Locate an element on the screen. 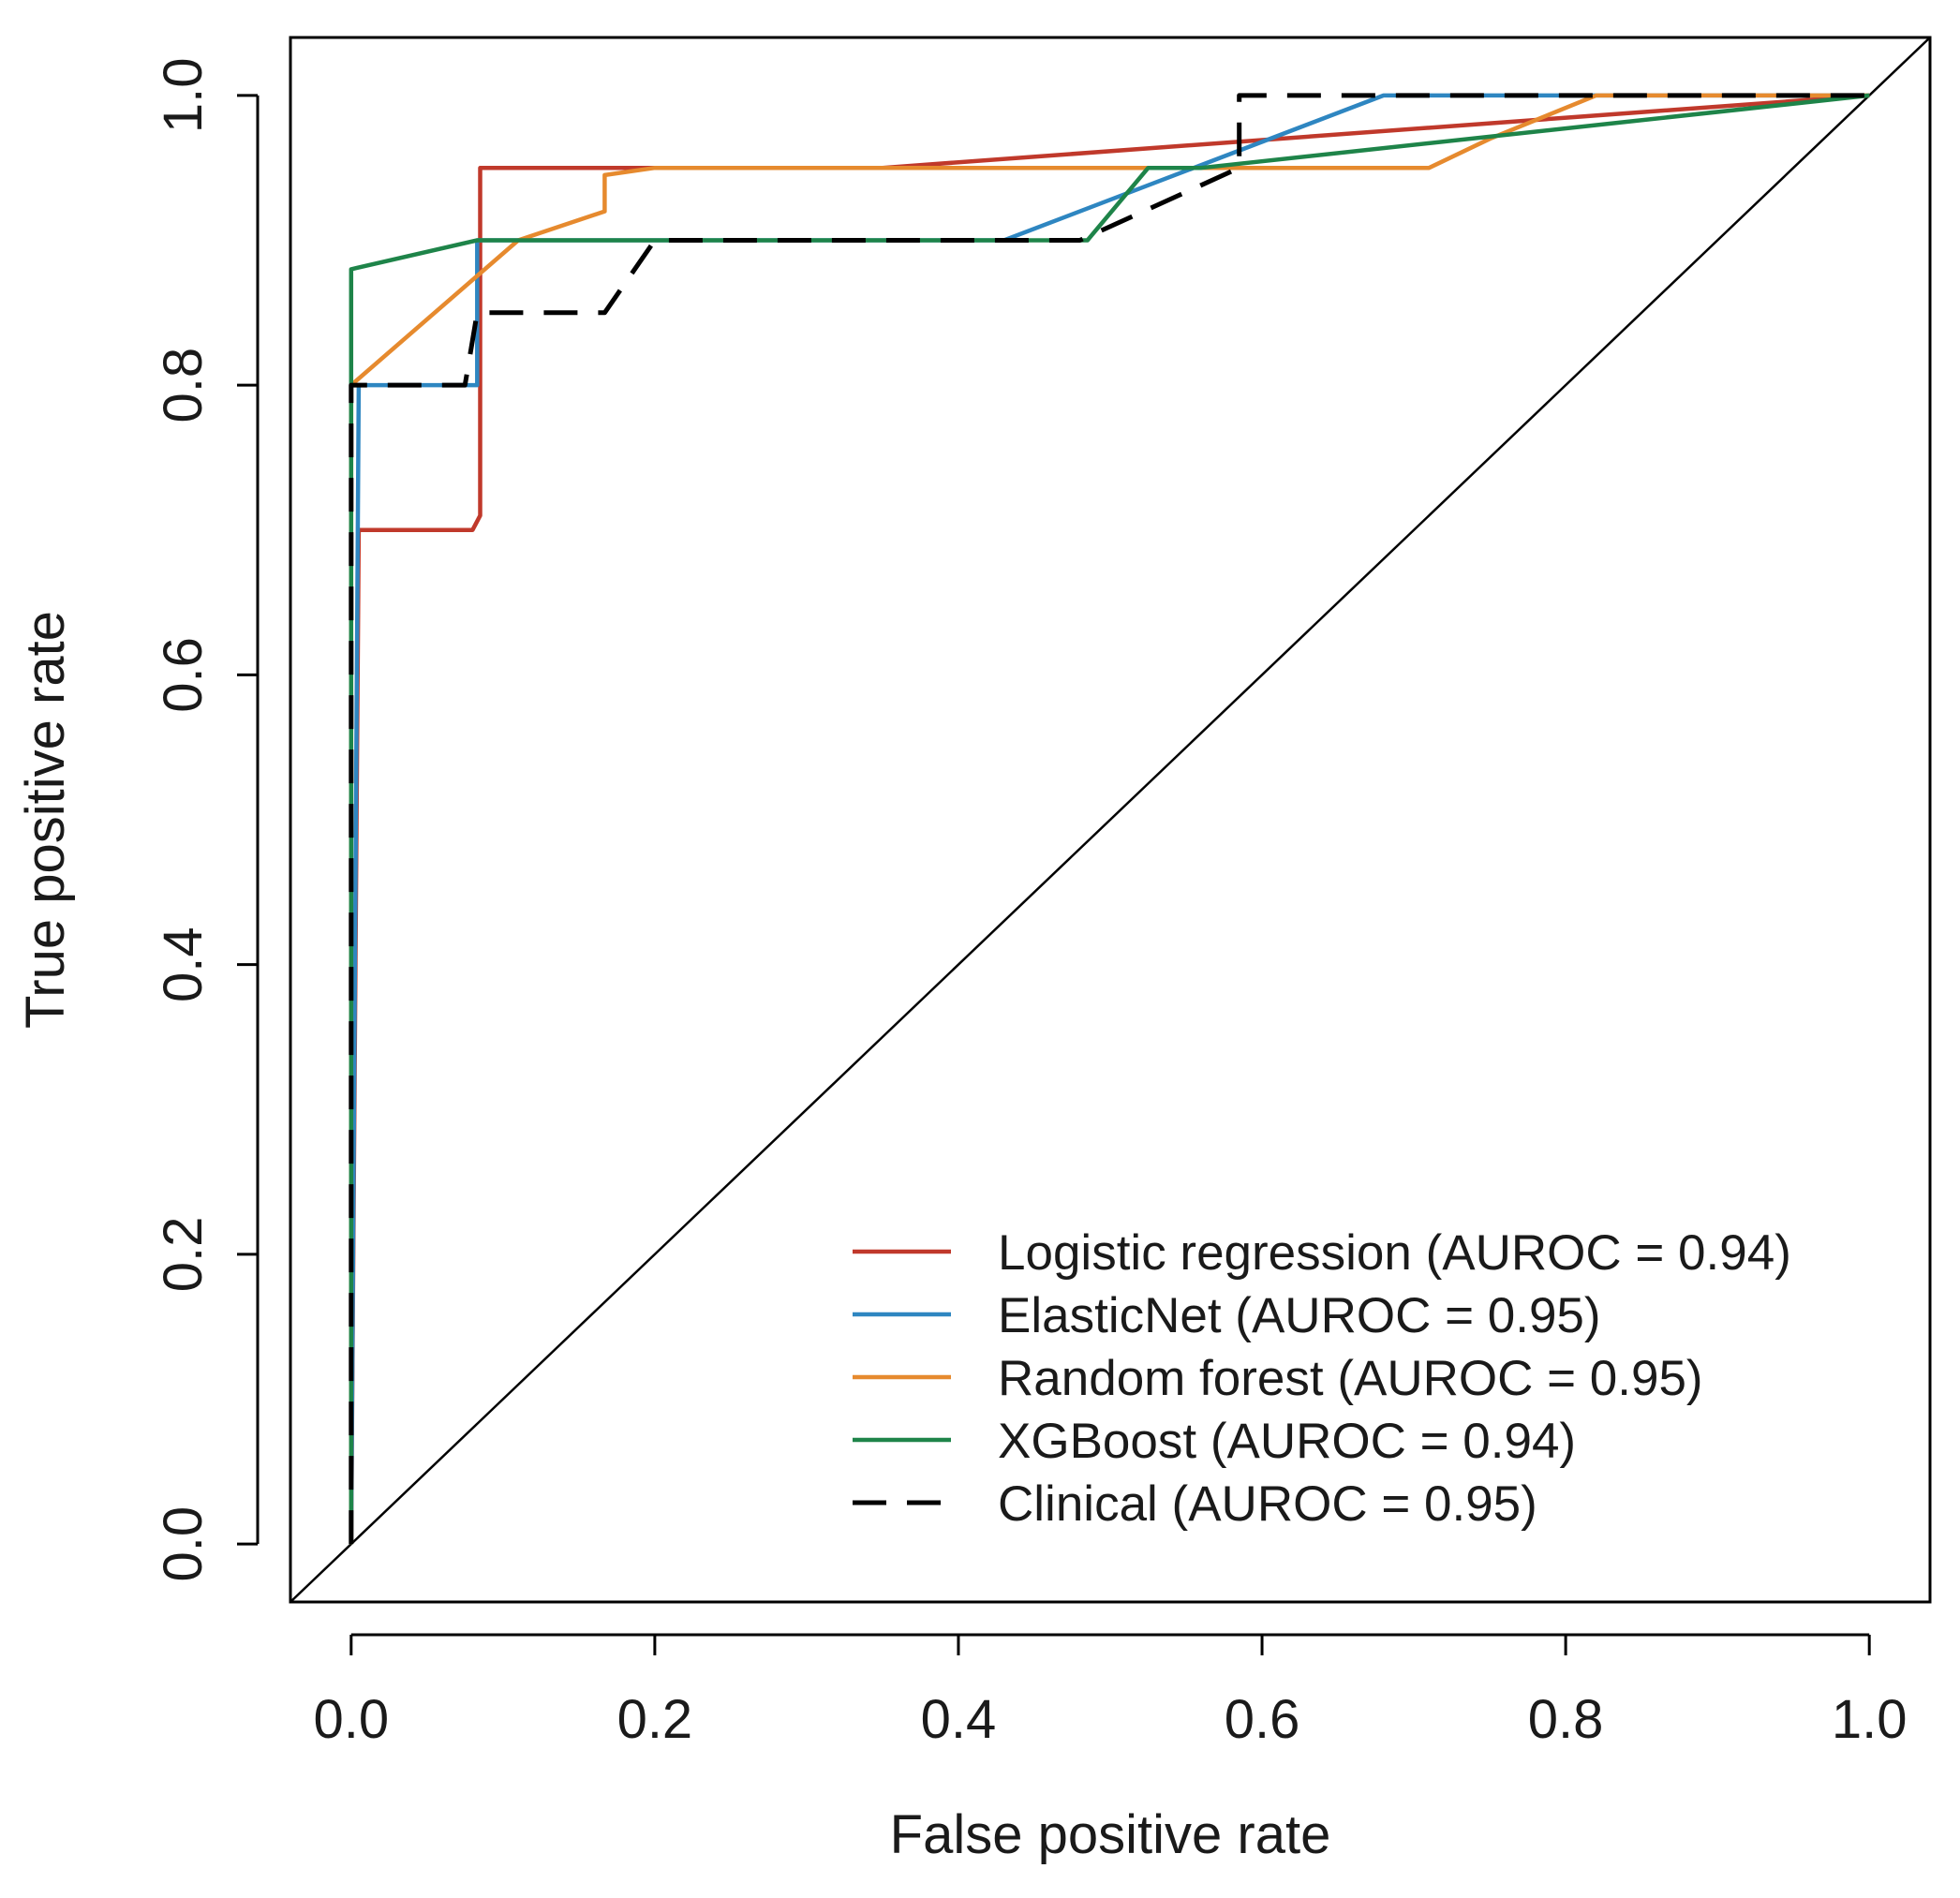 The width and height of the screenshot is (1960, 1898). x-tick-label: 0.4 is located at coordinates (959, 1719).